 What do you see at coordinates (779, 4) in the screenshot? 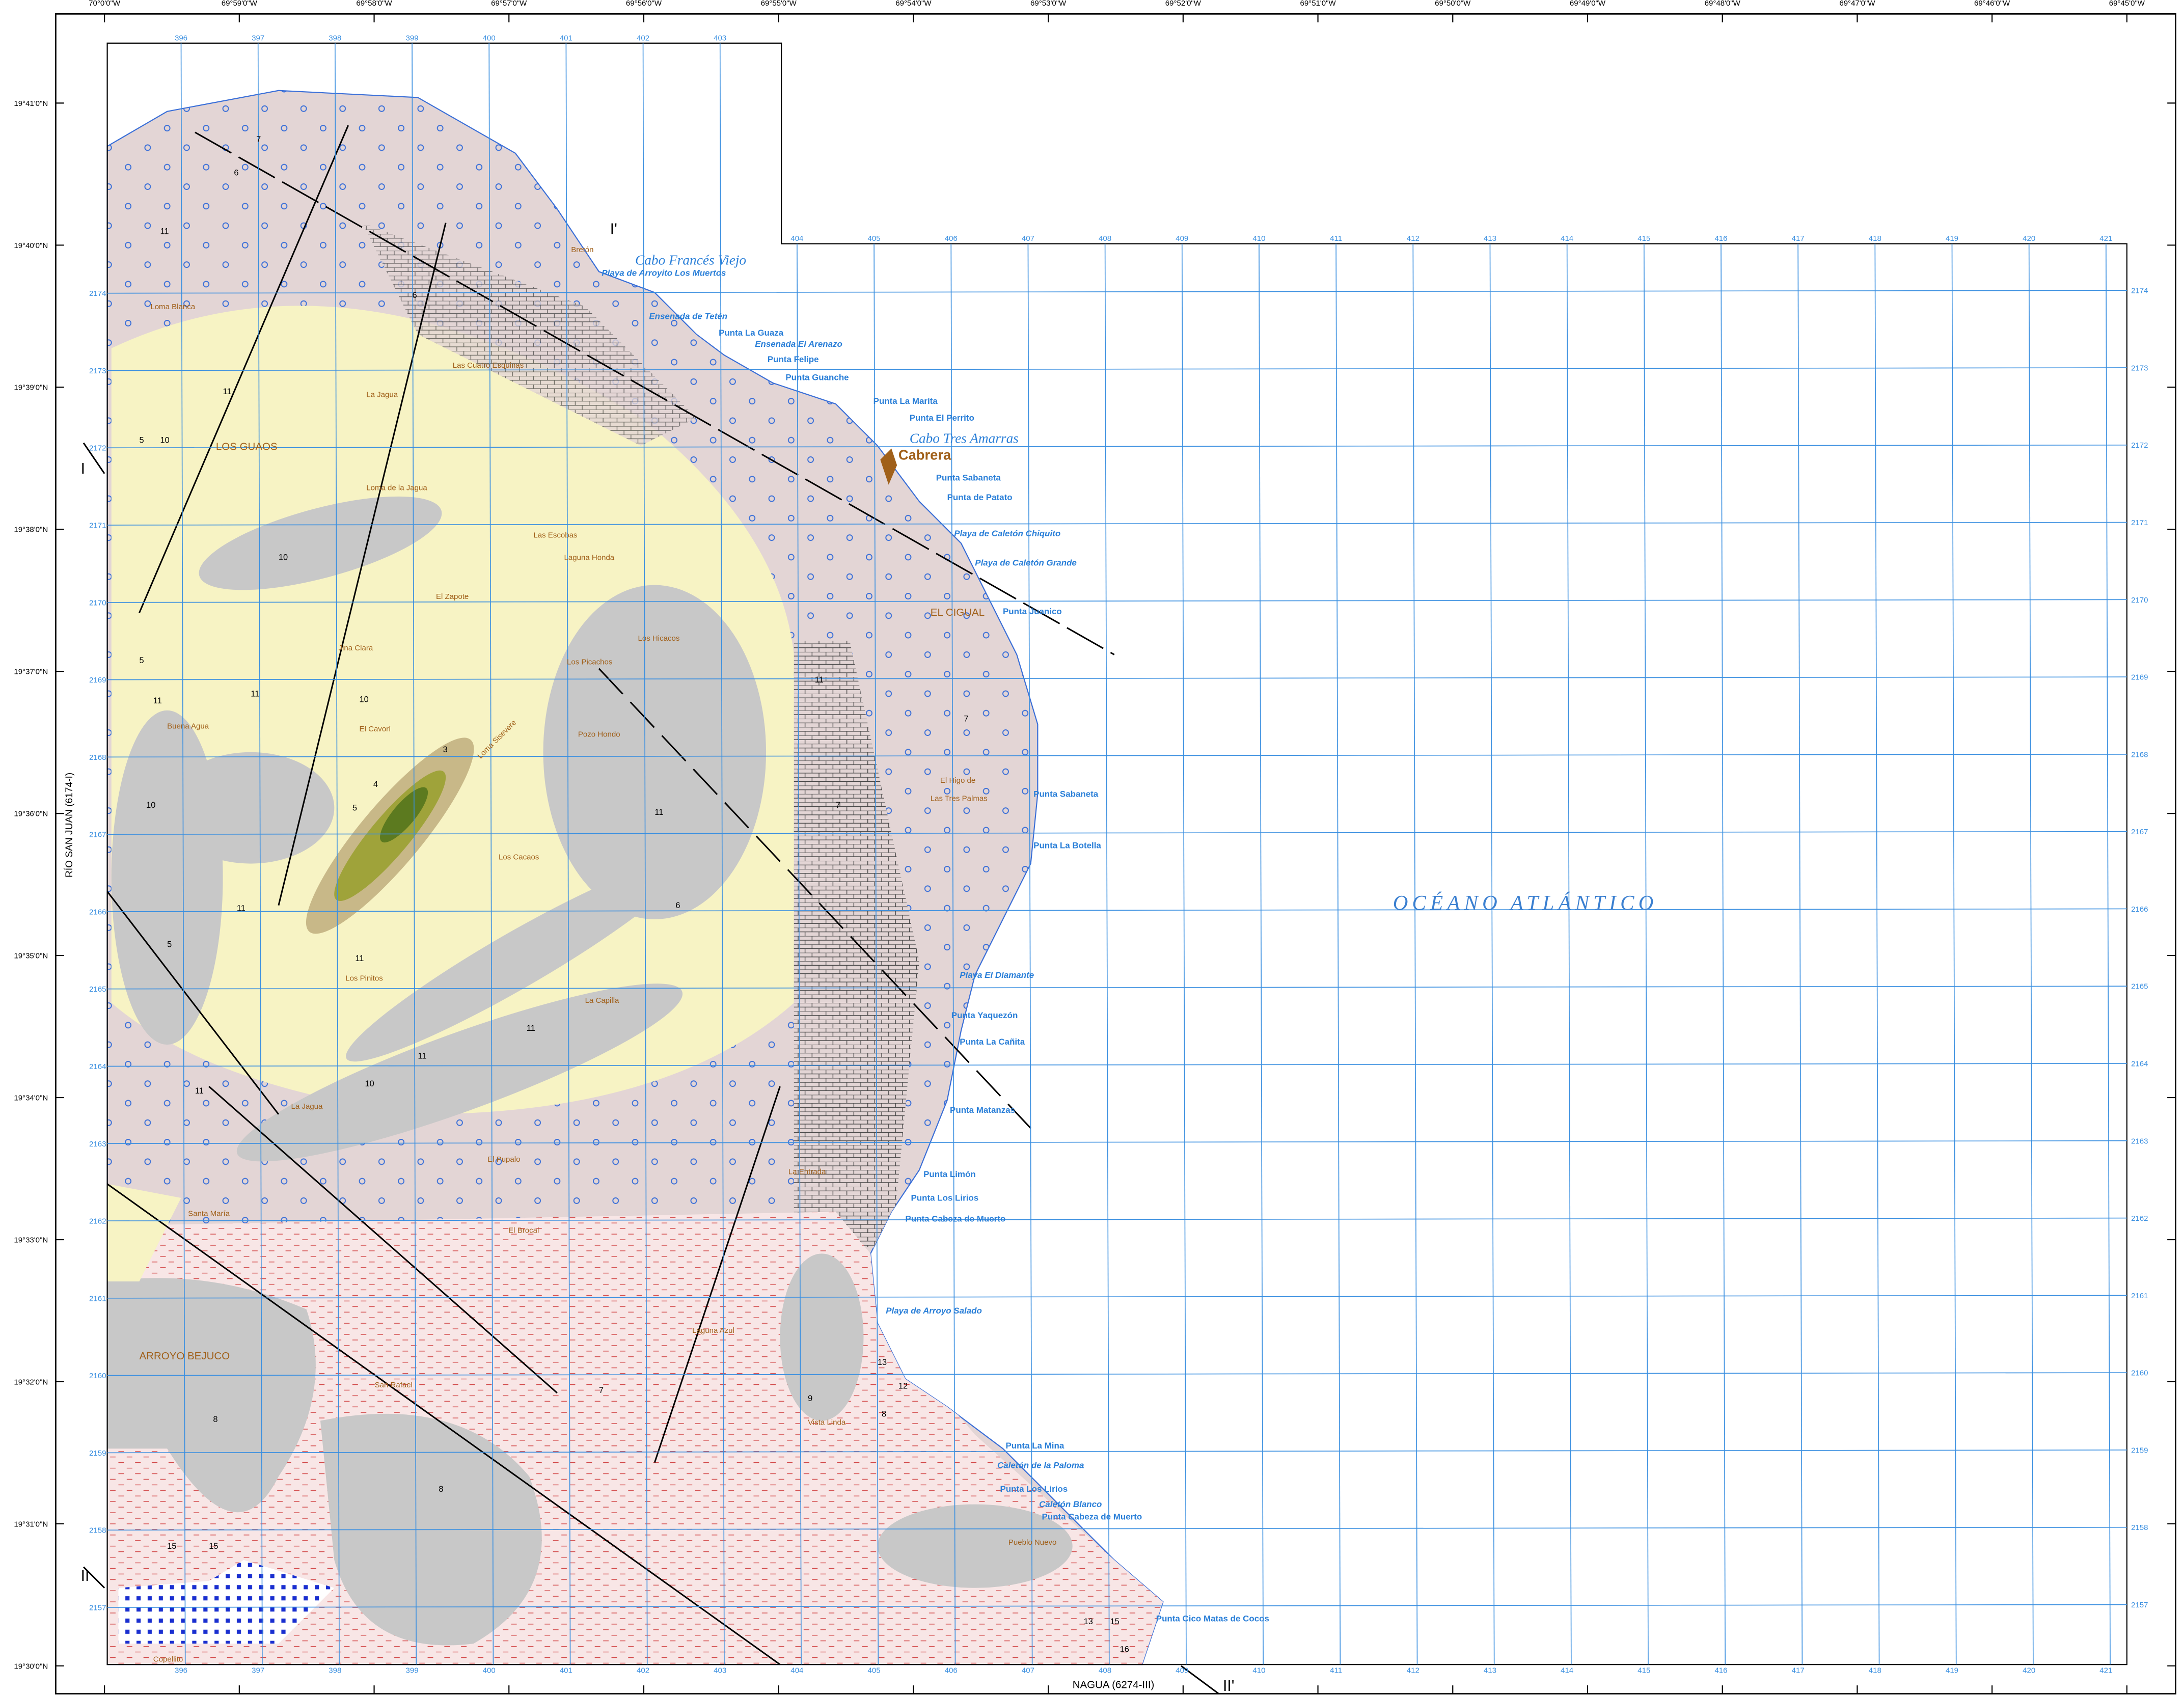
I see `longitude-label: 69°55'0"W` at bounding box center [779, 4].